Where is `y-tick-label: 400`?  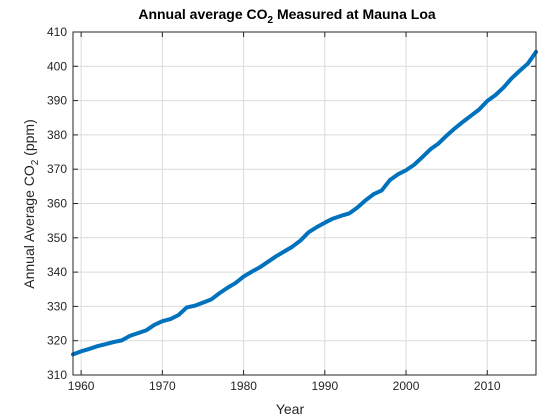
y-tick-label: 400 is located at coordinates (57, 66).